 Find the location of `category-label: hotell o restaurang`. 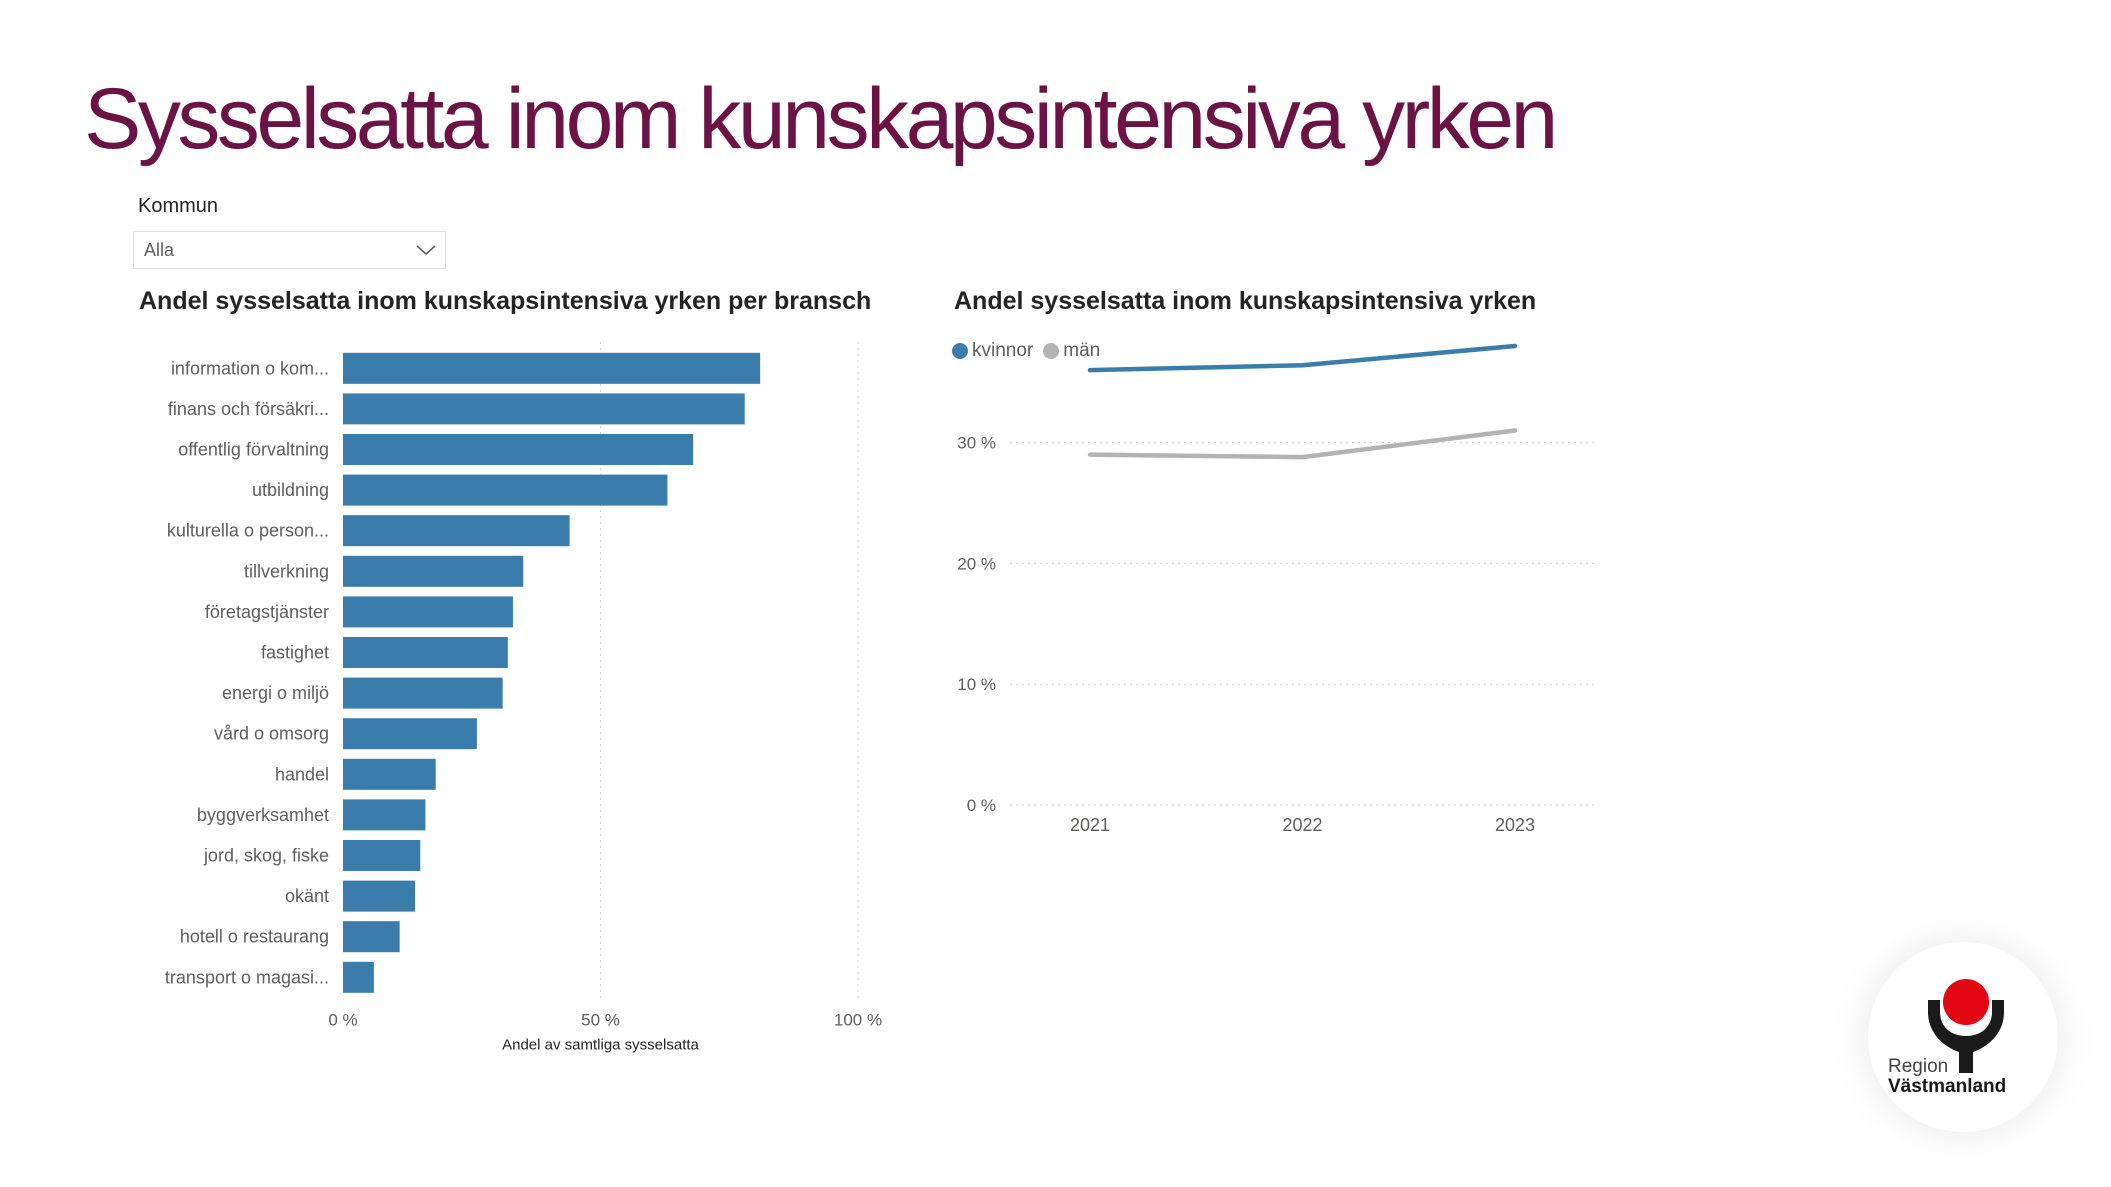

category-label: hotell o restaurang is located at coordinates (254, 937).